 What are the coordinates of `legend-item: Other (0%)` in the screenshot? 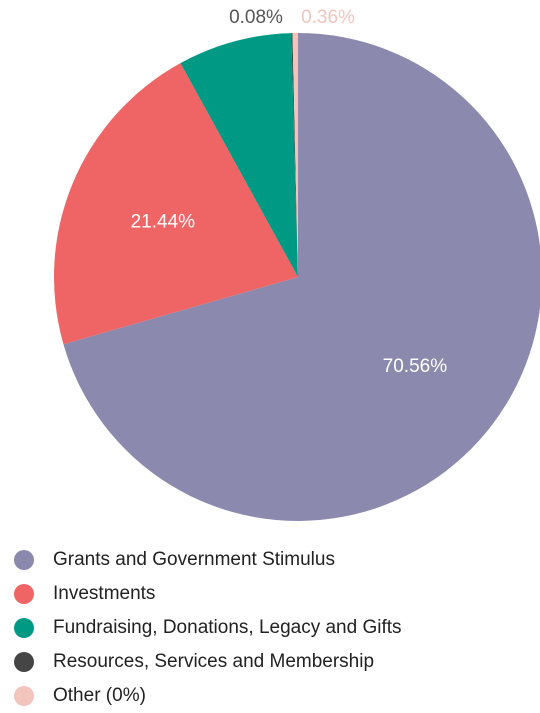 It's located at (208, 696).